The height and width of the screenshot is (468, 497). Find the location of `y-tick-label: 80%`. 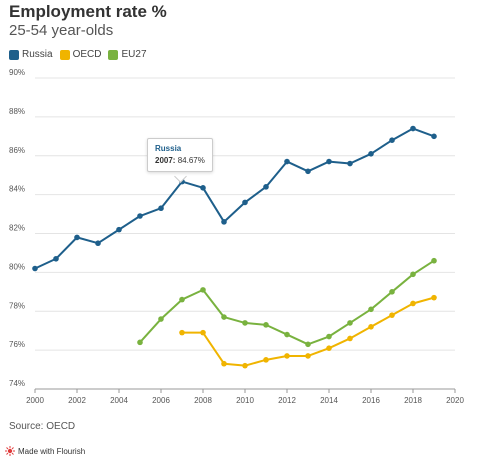

y-tick-label: 80% is located at coordinates (17, 266).